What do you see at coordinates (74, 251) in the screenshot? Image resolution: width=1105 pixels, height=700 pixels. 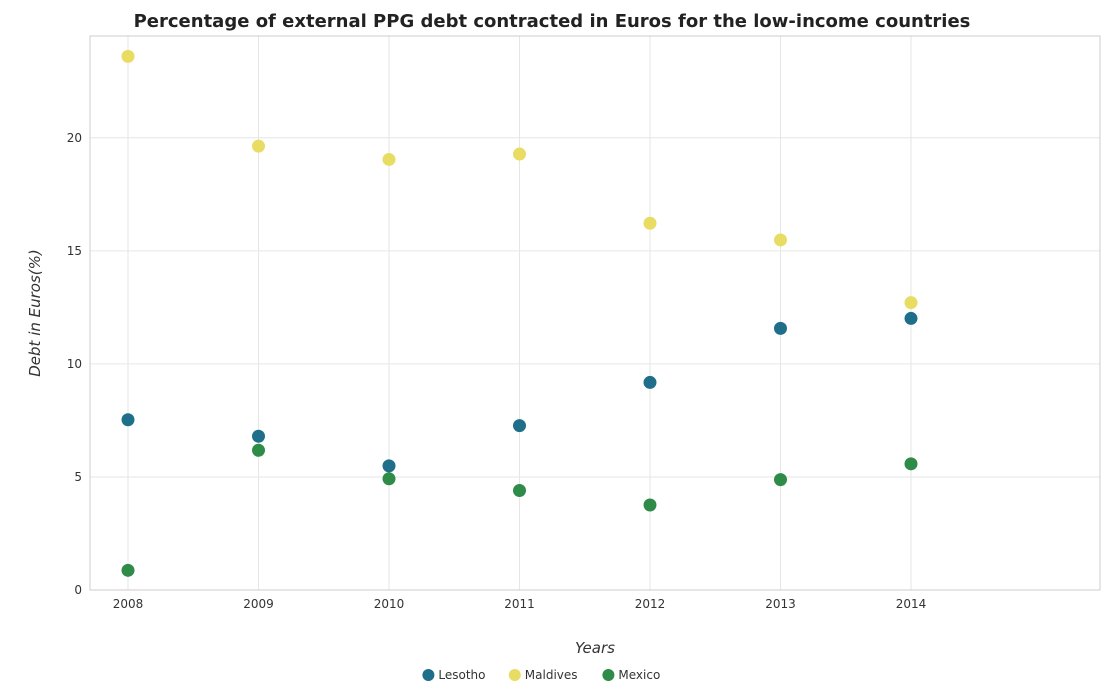 I see `y-tick-label: 15` at bounding box center [74, 251].